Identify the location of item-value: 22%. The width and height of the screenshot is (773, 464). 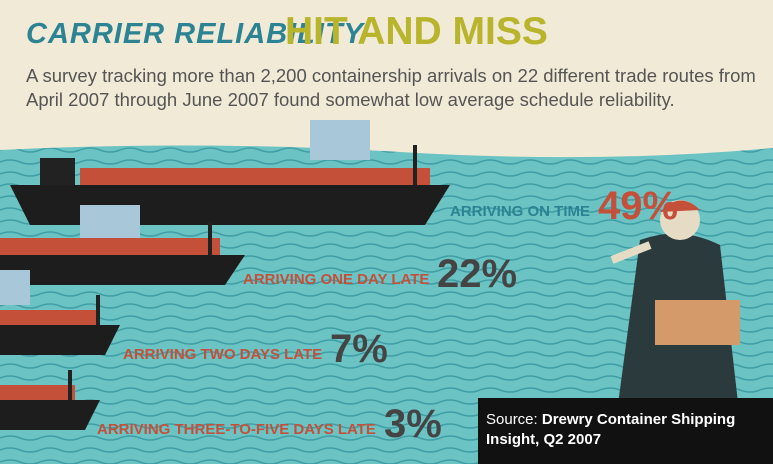
(477, 274).